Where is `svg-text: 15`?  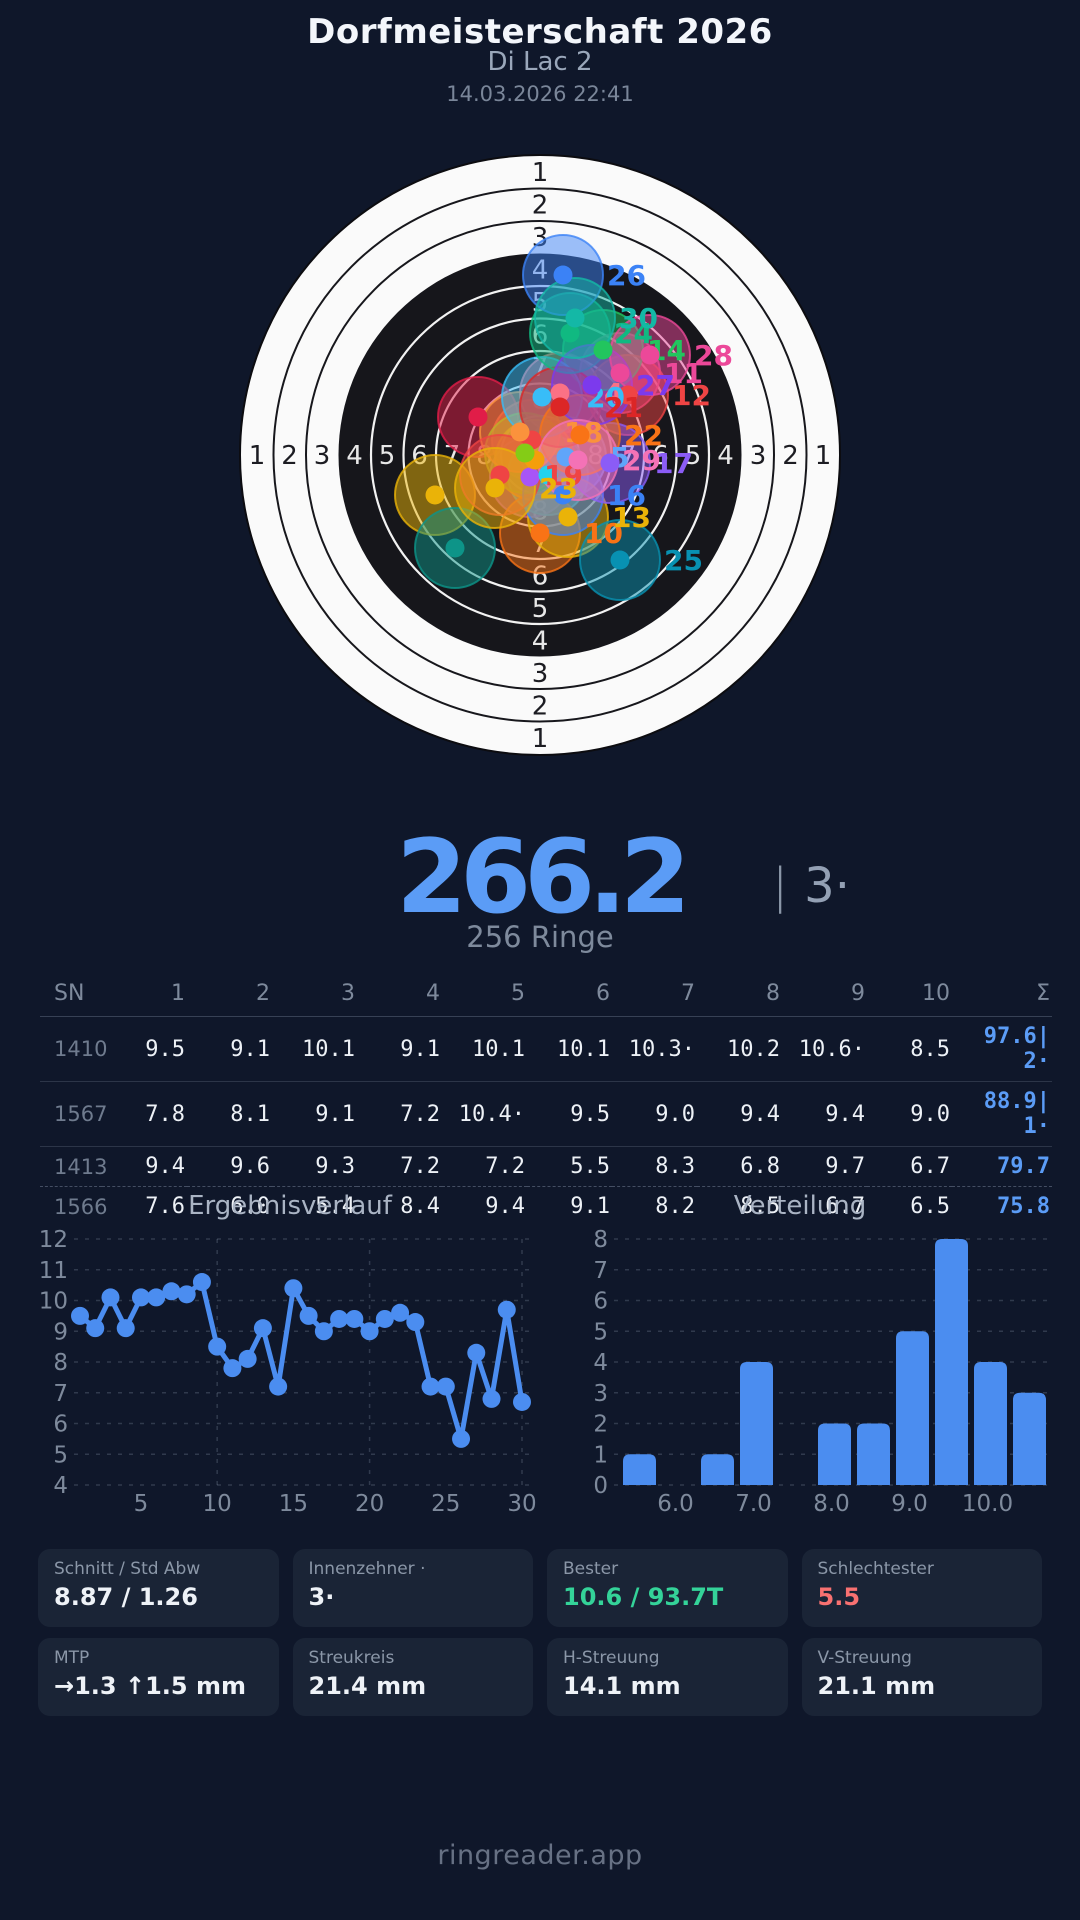
svg-text: 15 is located at coordinates (293, 1504).